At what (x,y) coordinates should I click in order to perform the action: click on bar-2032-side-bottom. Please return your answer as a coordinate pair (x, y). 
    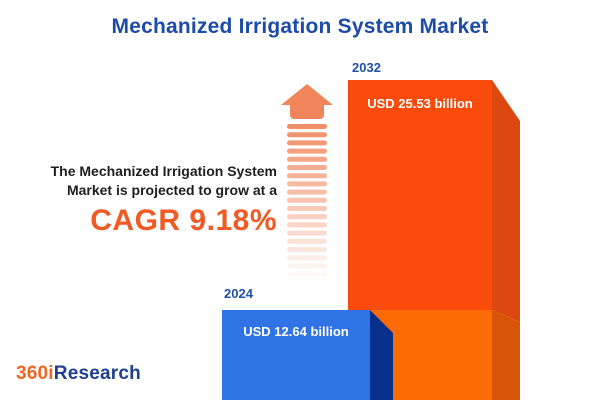
    Looking at the image, I should click on (506, 355).